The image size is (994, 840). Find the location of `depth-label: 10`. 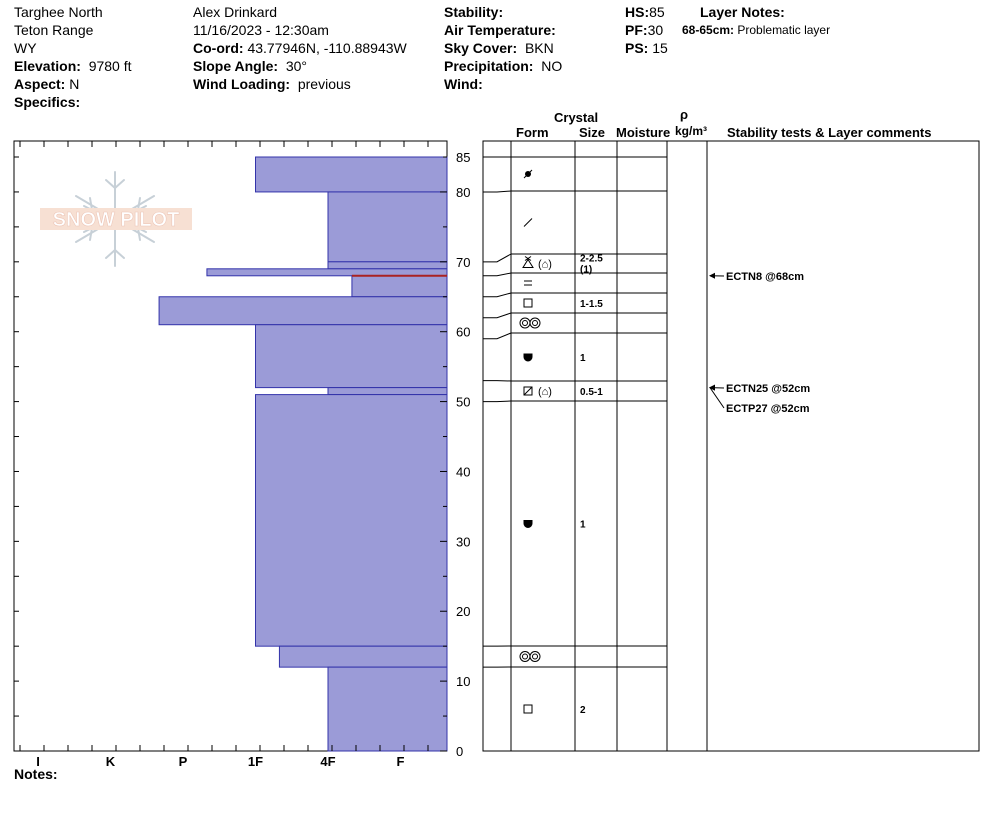

depth-label: 10 is located at coordinates (463, 681).